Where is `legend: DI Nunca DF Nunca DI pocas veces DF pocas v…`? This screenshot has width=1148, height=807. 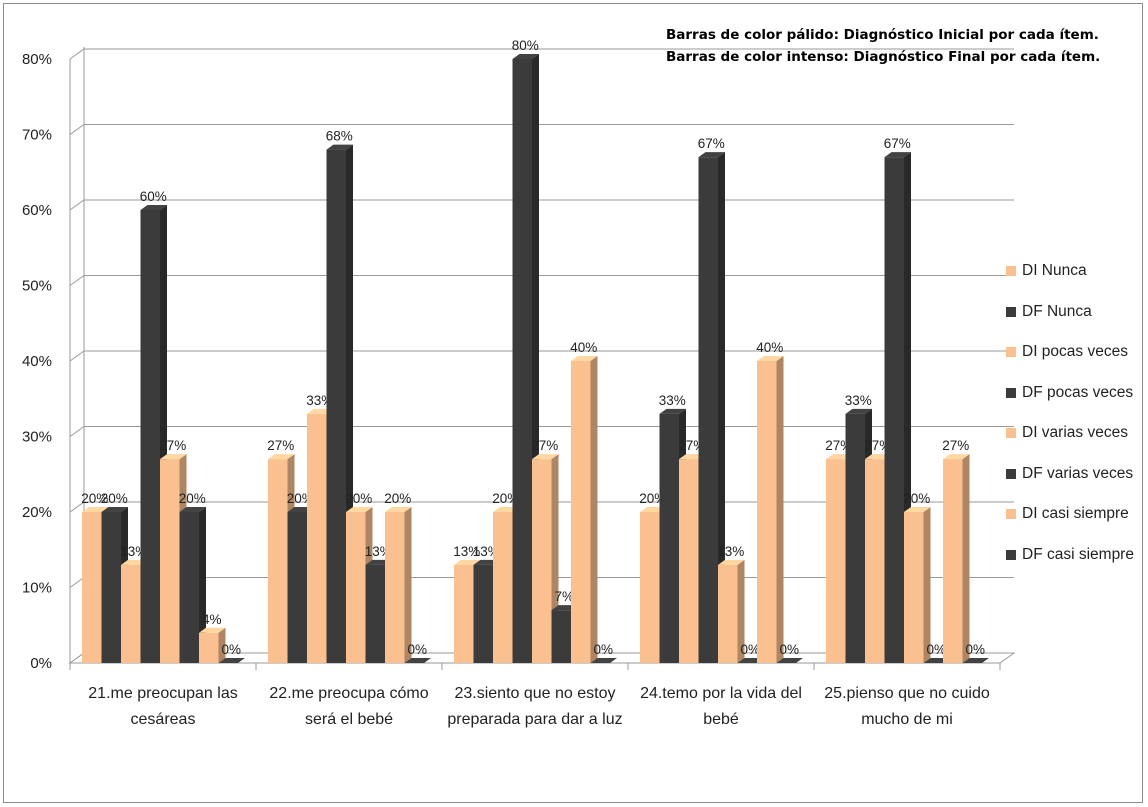
legend: DI Nunca DF Nunca DI pocas veces DF pocas v… is located at coordinates (1070, 424).